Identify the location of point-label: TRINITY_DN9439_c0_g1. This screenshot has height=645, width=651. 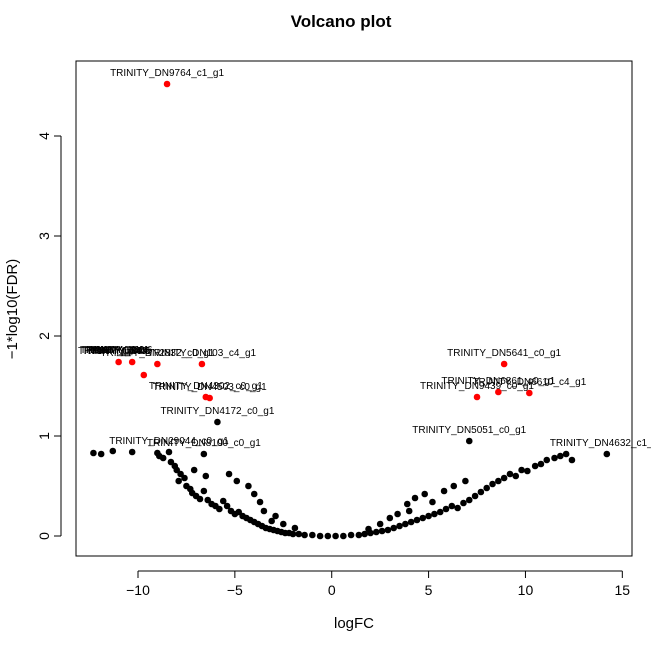
(477, 386).